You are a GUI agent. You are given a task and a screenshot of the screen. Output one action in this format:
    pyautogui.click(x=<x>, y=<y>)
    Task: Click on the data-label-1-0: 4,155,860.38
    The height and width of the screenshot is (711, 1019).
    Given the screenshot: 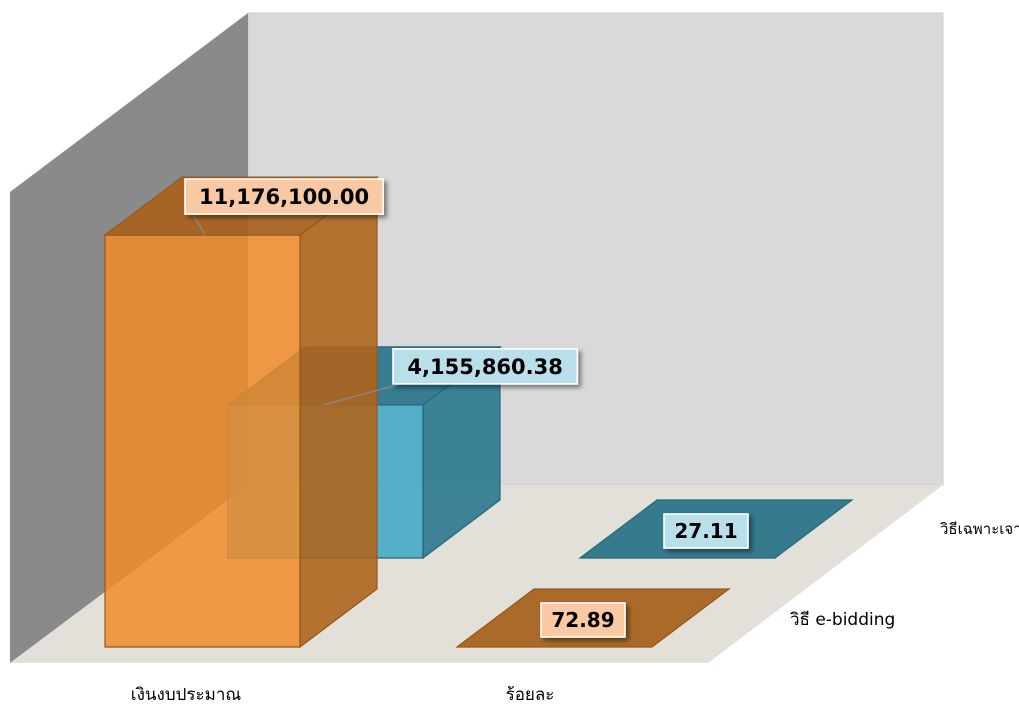 What is the action you would take?
    pyautogui.click(x=484, y=367)
    